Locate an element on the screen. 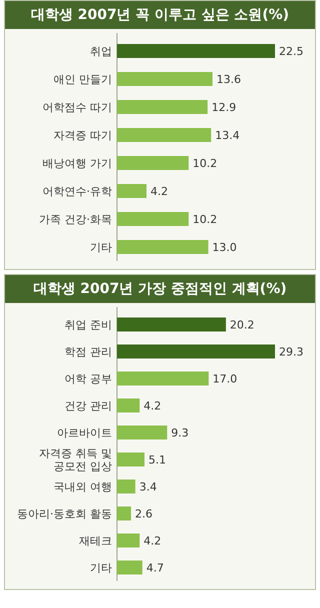 Image resolution: width=320 pixels, height=608 pixels. y-tick-label: 동아리·동호회 활동 is located at coordinates (64, 514).